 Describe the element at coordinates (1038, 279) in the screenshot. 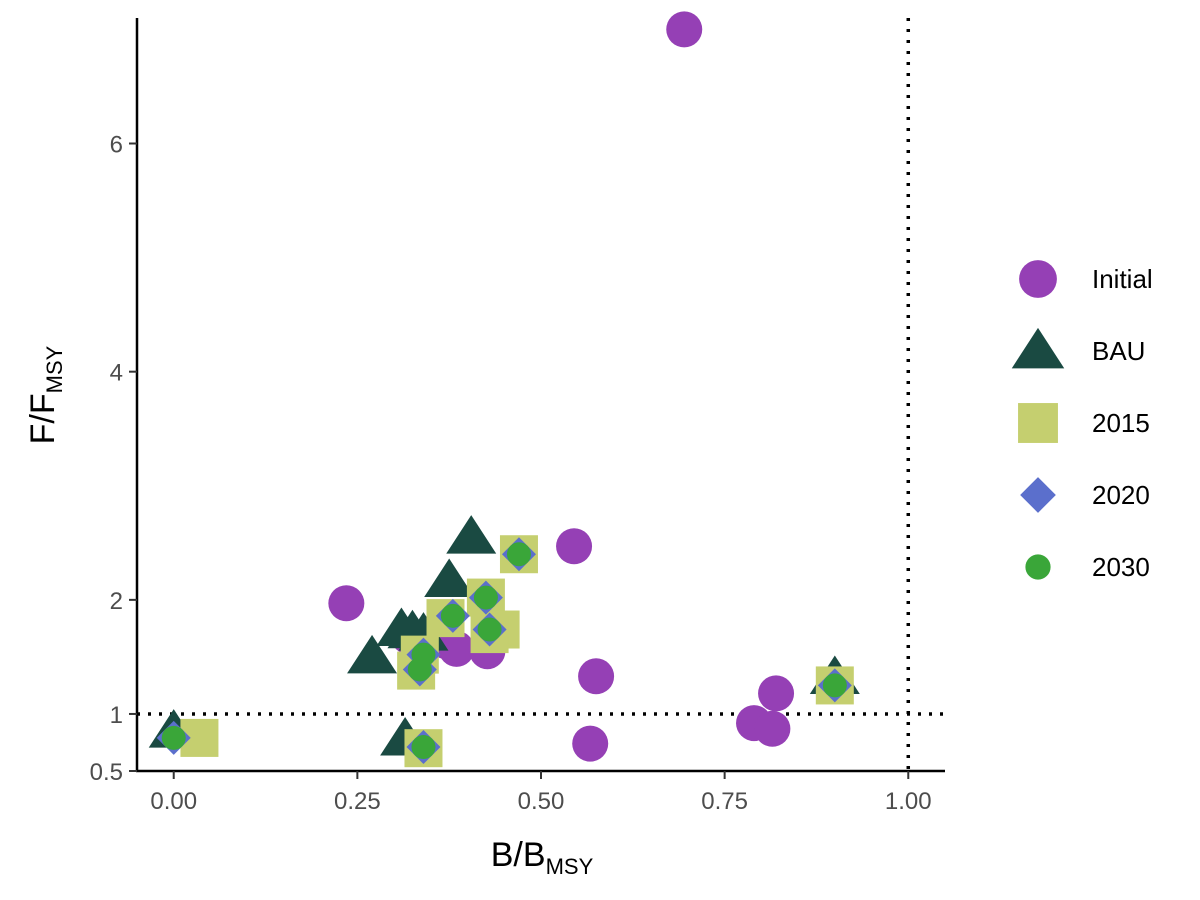

I see `legend-key-initial` at that location.